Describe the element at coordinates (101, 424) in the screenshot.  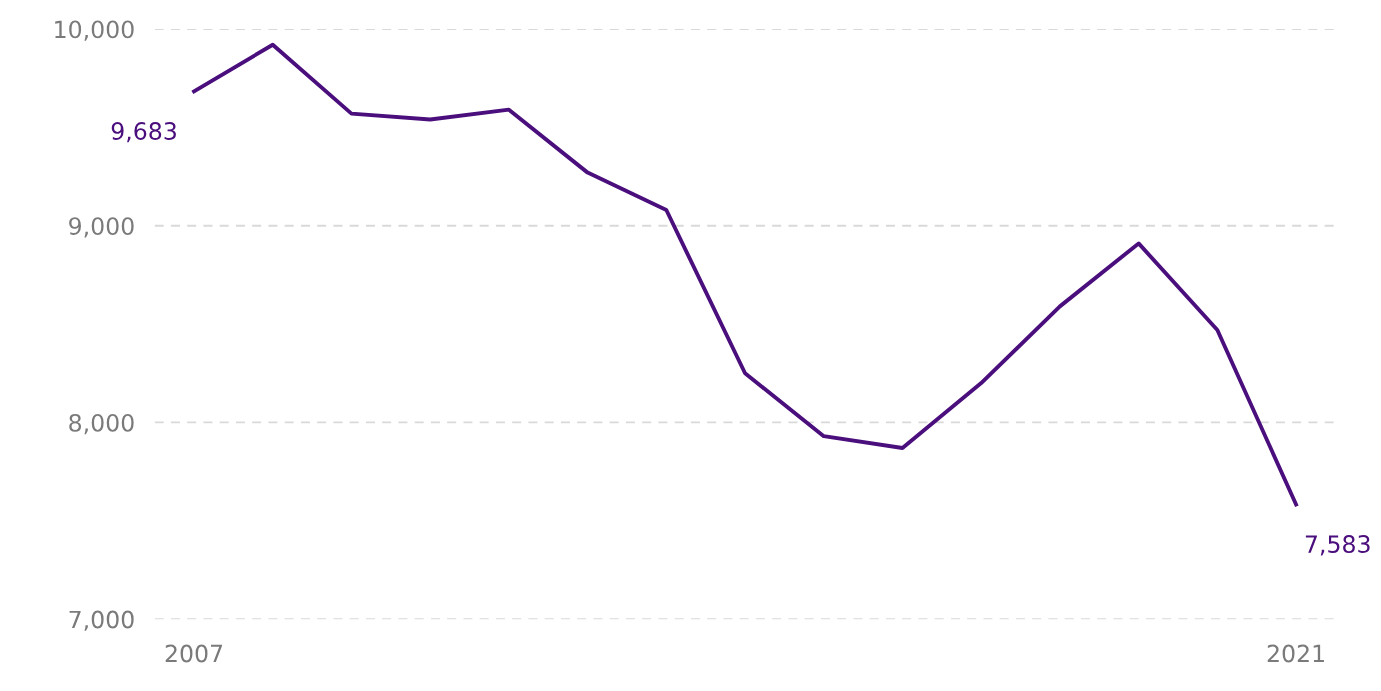
I see `y-tick-label: 8,000` at that location.